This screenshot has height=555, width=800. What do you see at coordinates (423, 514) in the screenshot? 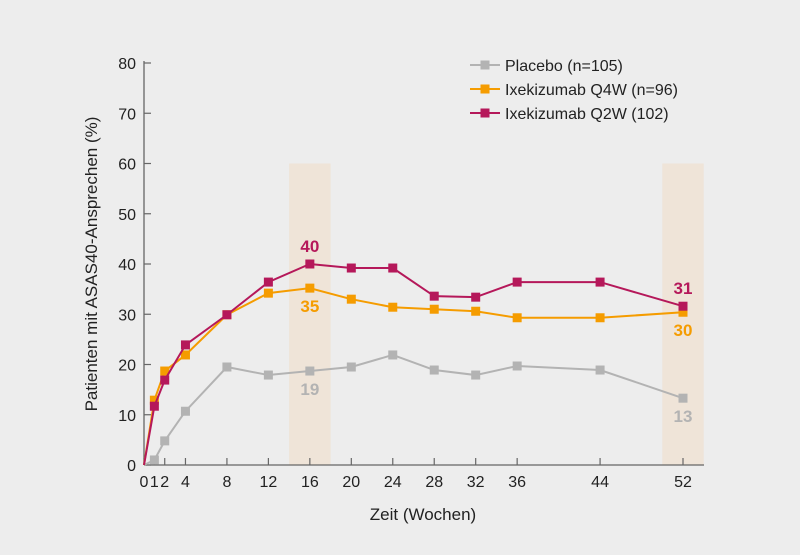
I see `x-axis-label: Zeit (Wochen)` at bounding box center [423, 514].